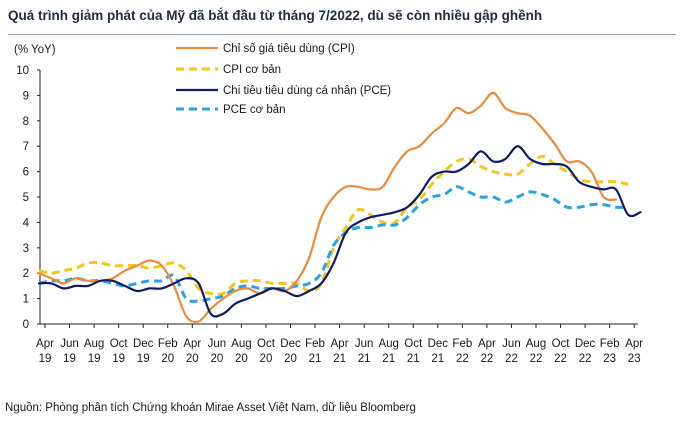 The height and width of the screenshot is (423, 683). What do you see at coordinates (35, 50) in the screenshot?
I see `y-axis-unit-label: (% YoY)` at bounding box center [35, 50].